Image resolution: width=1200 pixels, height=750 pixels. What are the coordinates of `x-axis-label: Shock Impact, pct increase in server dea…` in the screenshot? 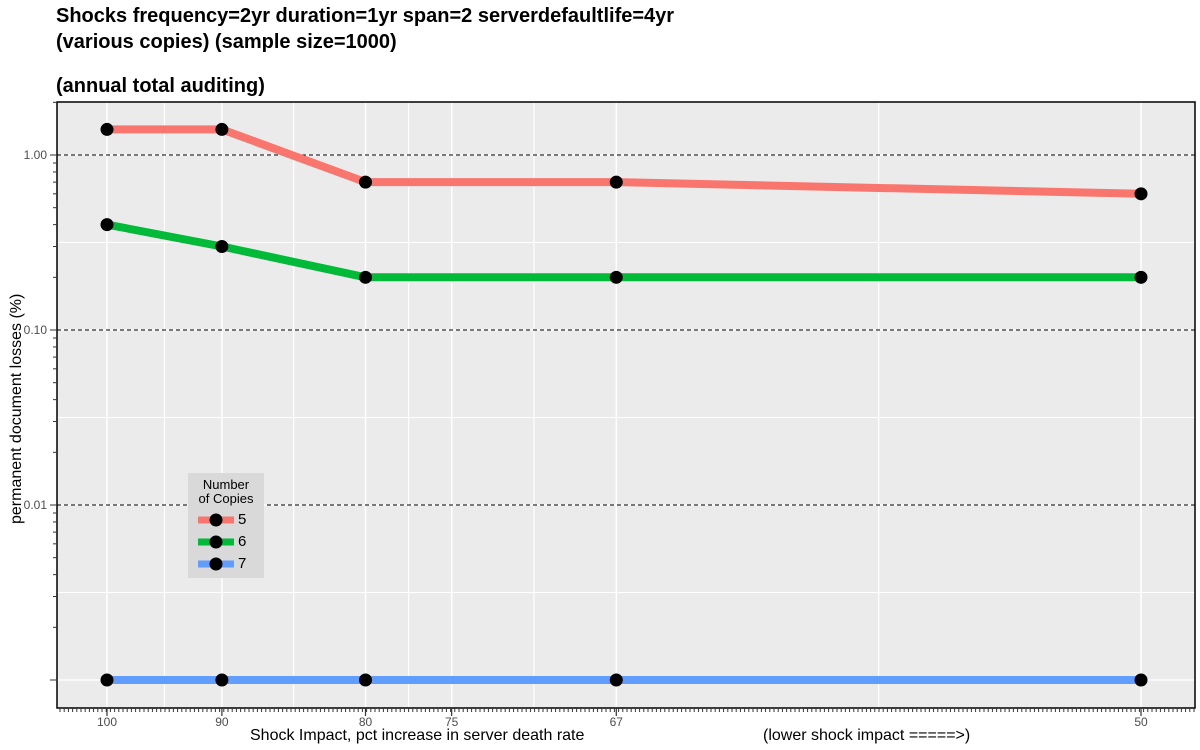 It's located at (417, 735).